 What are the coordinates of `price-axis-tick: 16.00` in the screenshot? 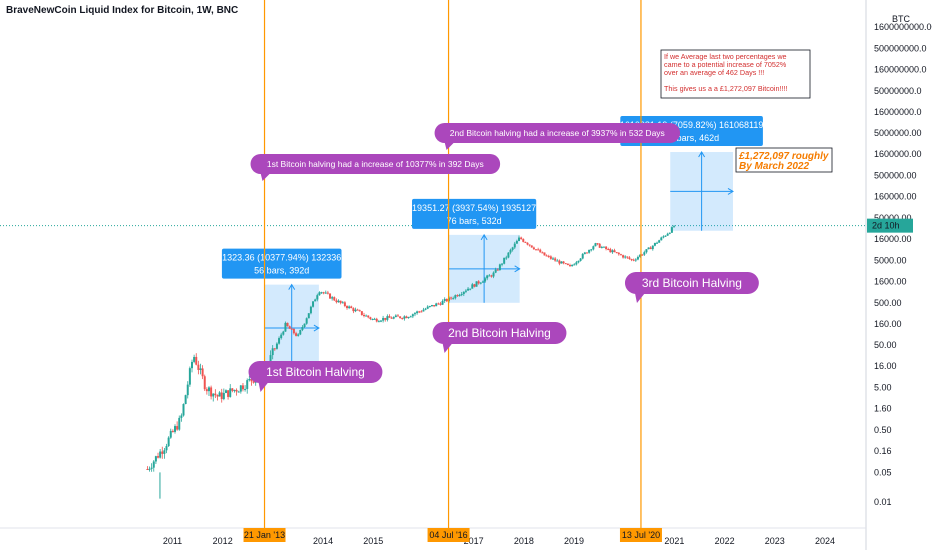 It's located at (885, 366).